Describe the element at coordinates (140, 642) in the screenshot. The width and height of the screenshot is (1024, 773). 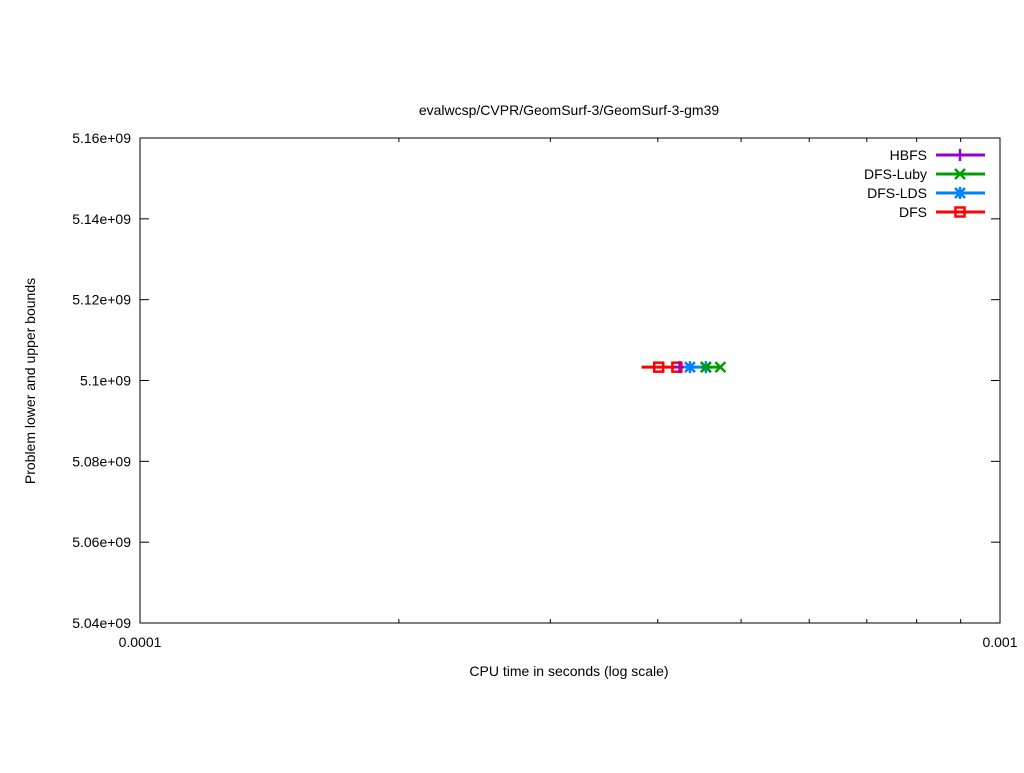
I see `x-tick-label: 0.0001` at that location.